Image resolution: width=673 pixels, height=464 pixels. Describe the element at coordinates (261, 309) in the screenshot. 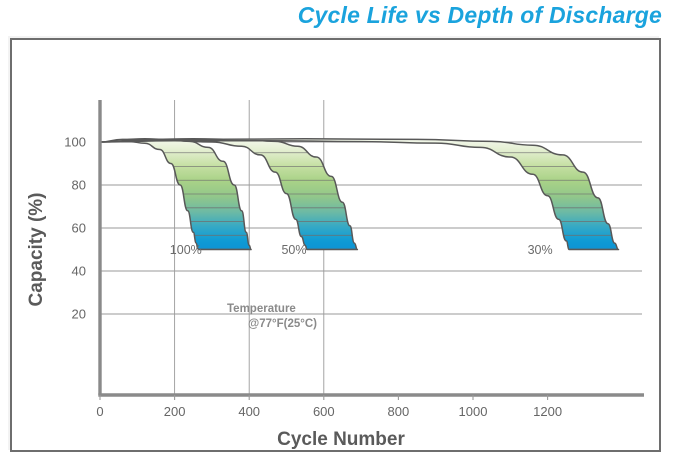

I see `temperature-annotation-line1: Temperature` at that location.